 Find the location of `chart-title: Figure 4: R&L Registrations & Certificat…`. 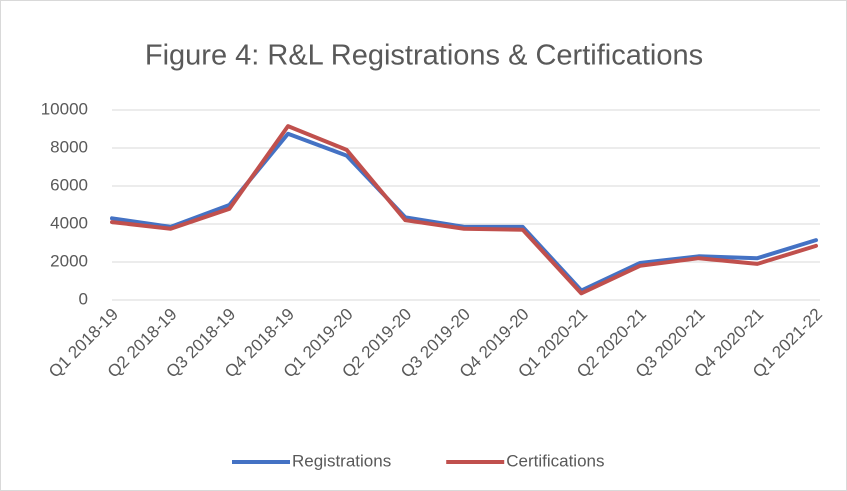

chart-title: Figure 4: R&L Registrations & Certificat… is located at coordinates (424, 56).